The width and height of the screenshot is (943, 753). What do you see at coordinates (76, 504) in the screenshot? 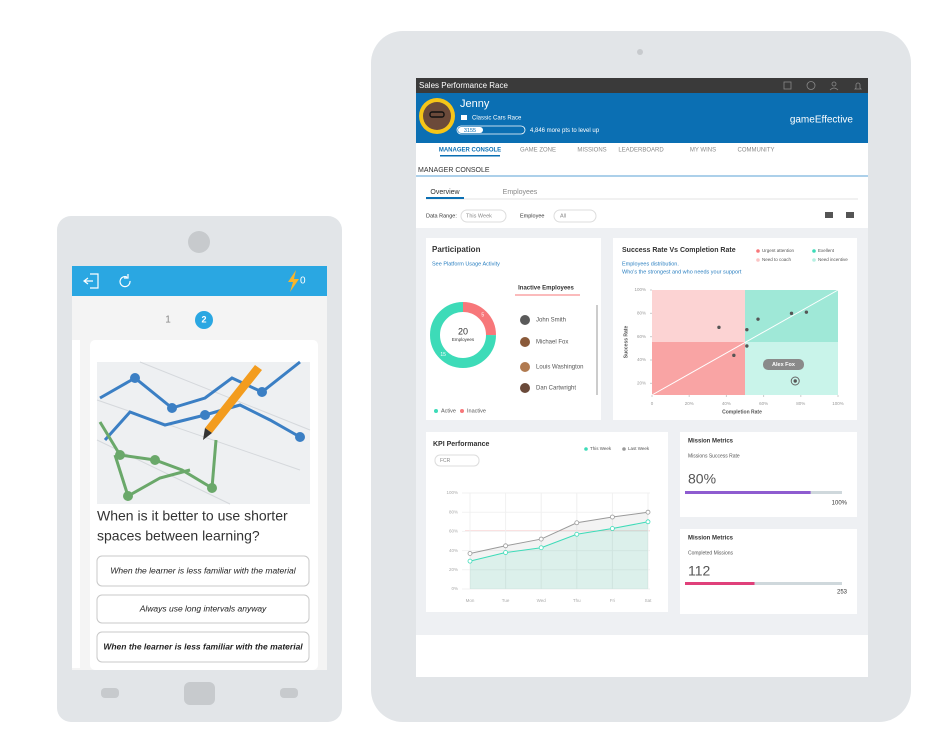
I see `previous-card` at bounding box center [76, 504].